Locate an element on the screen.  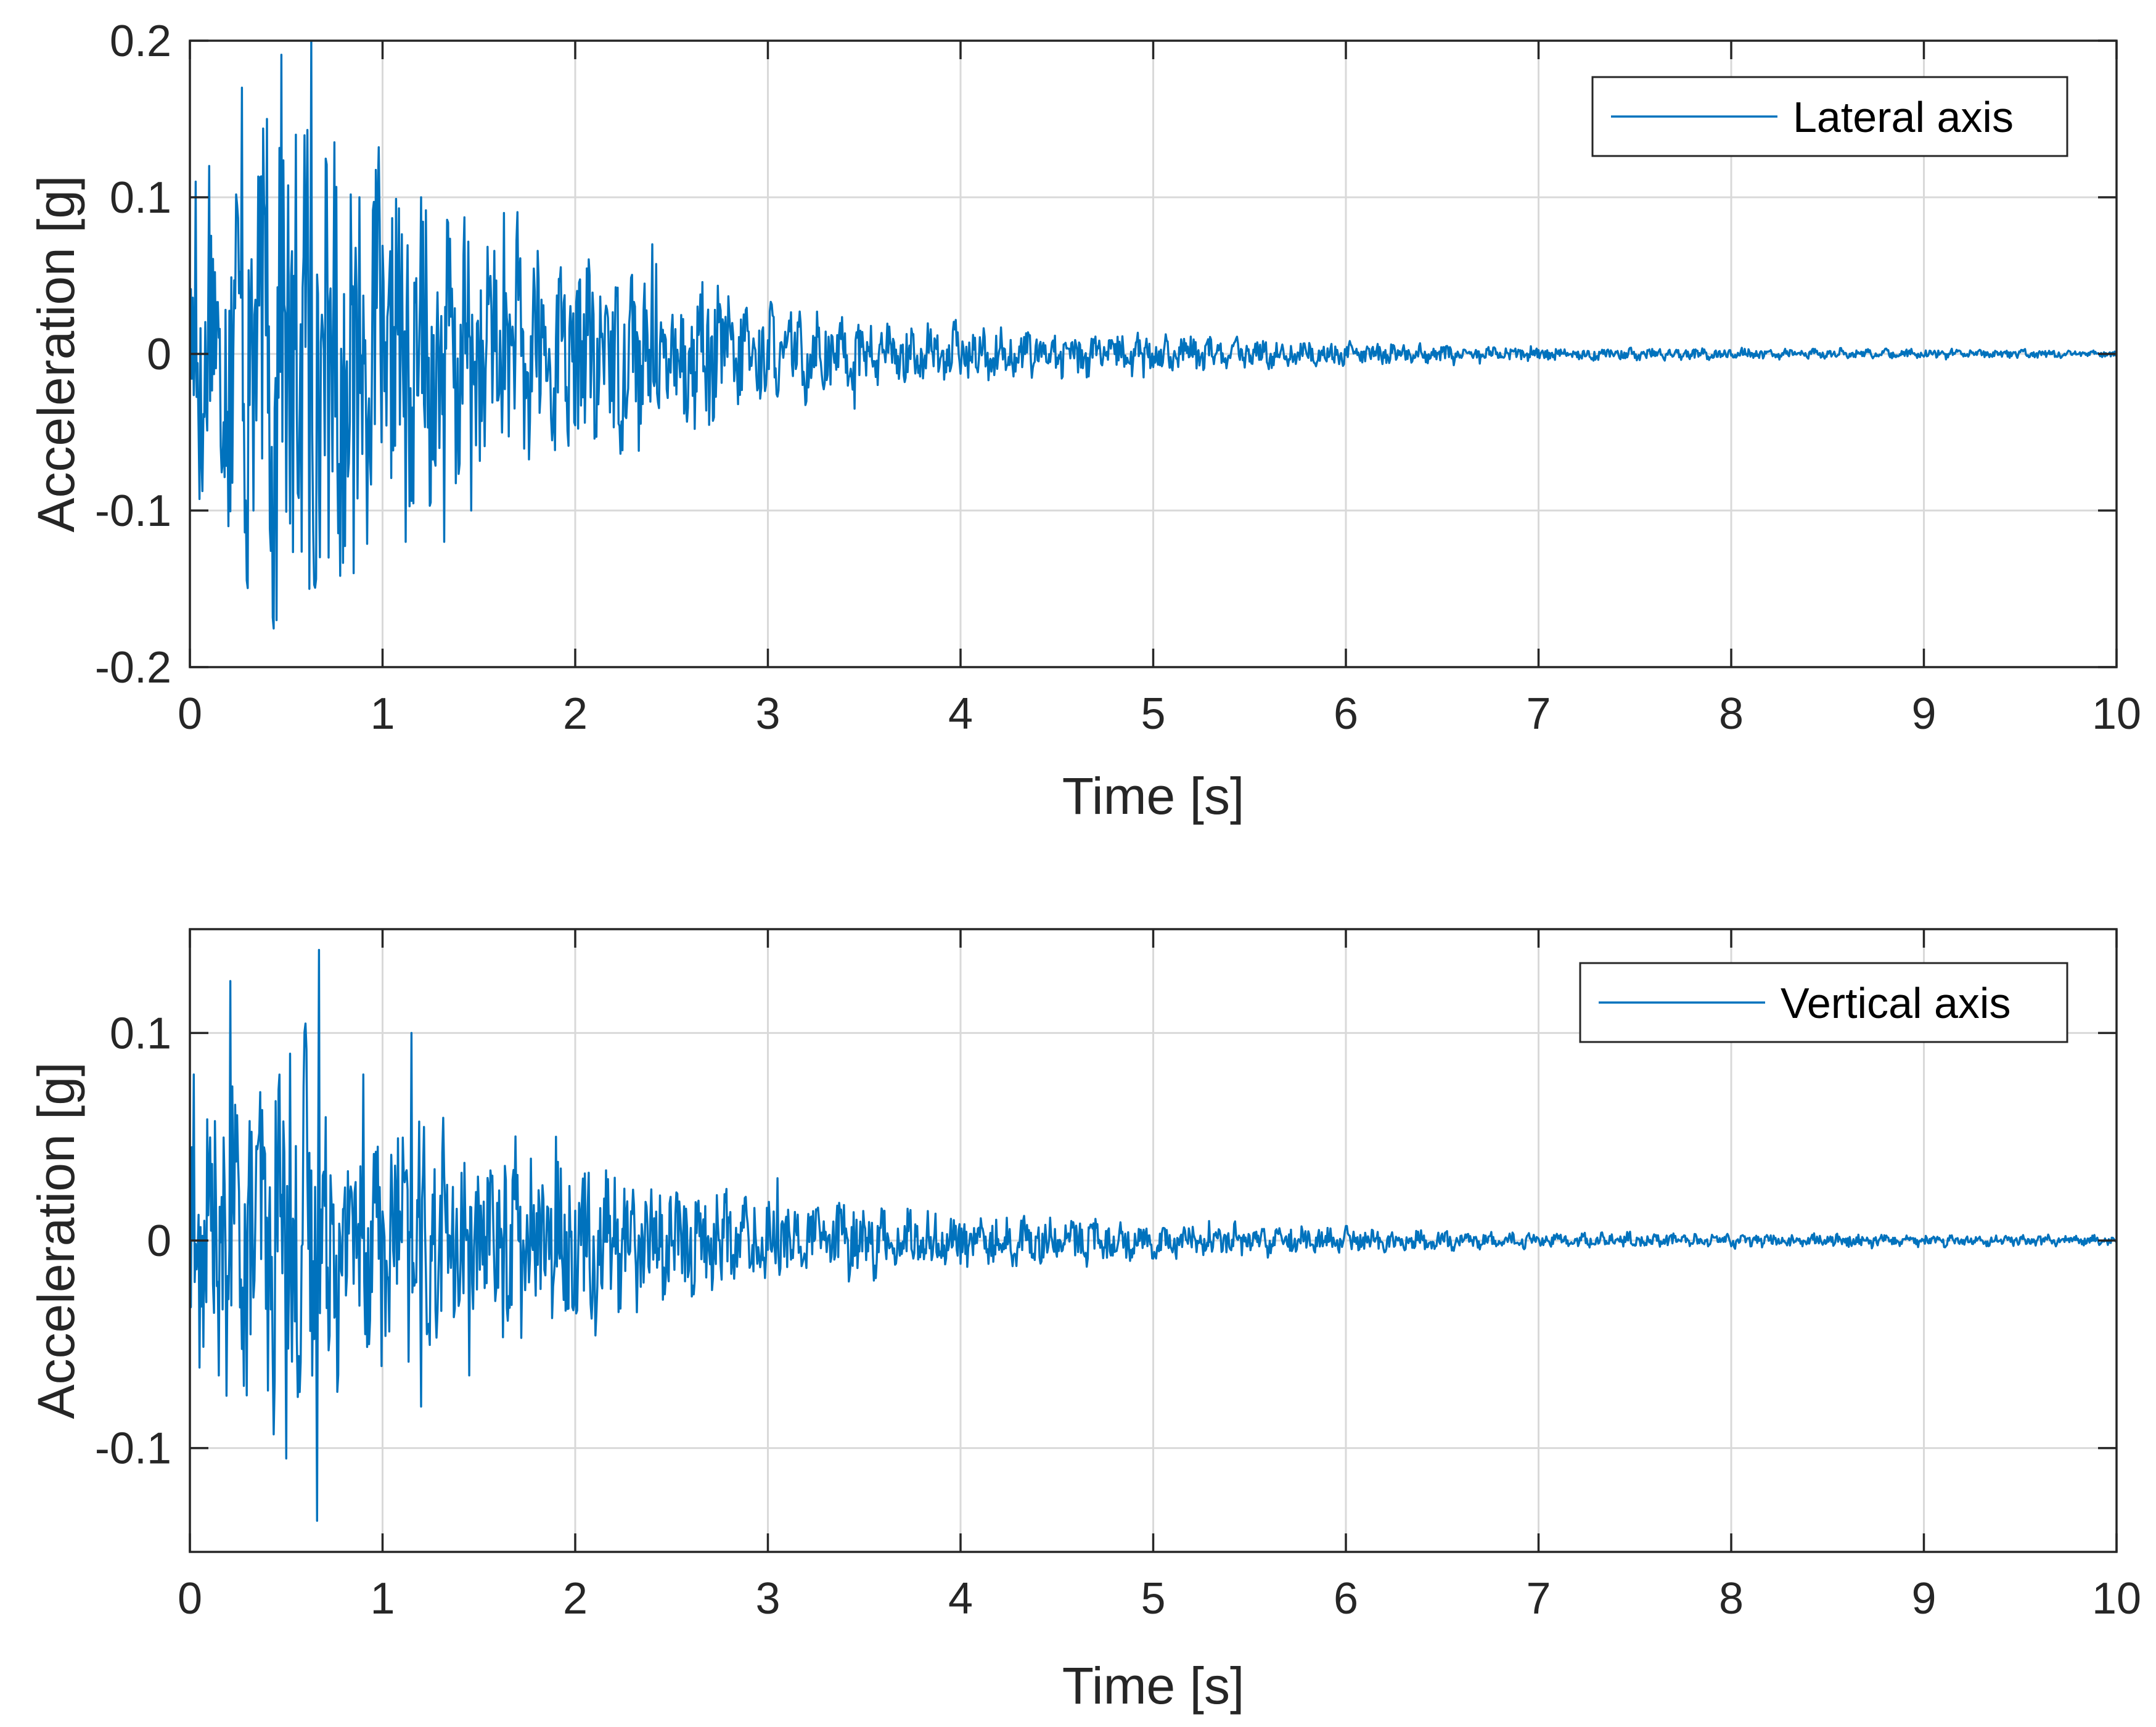
legend-lateral: Lateral axis is located at coordinates (1830, 116).